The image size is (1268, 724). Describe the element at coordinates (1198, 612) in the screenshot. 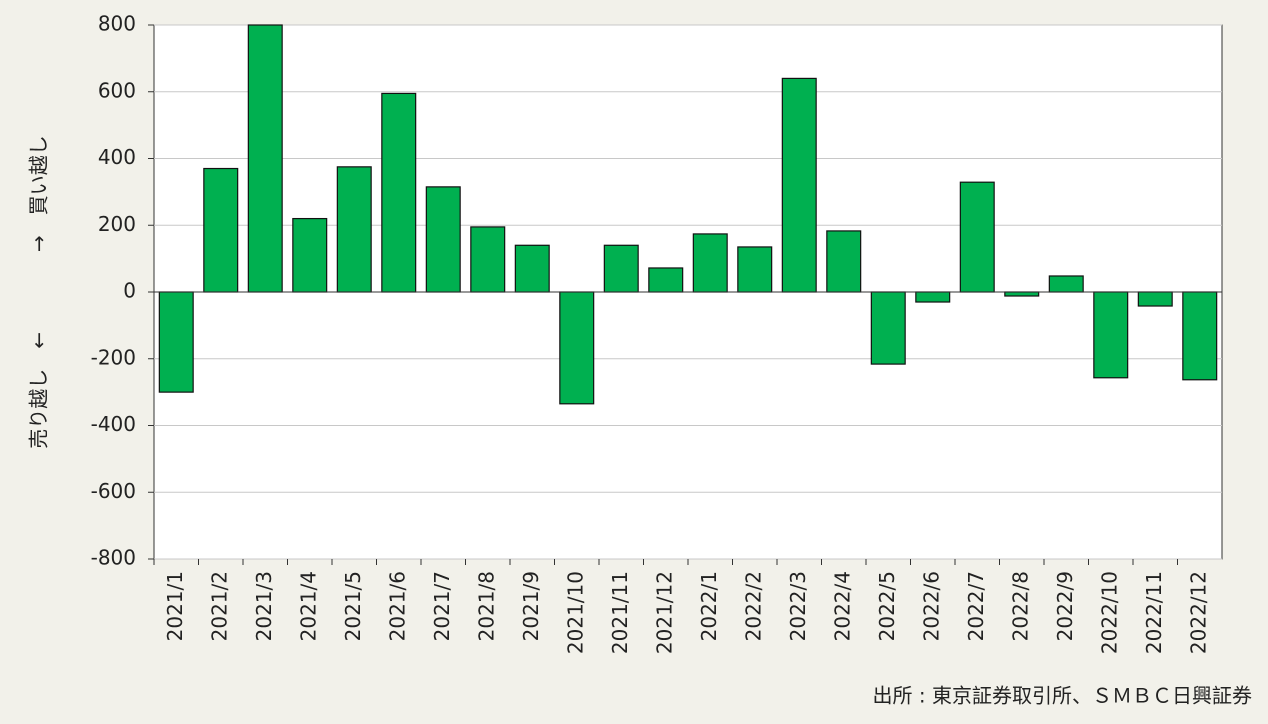

I see `x-tick-label: 2022/12` at that location.